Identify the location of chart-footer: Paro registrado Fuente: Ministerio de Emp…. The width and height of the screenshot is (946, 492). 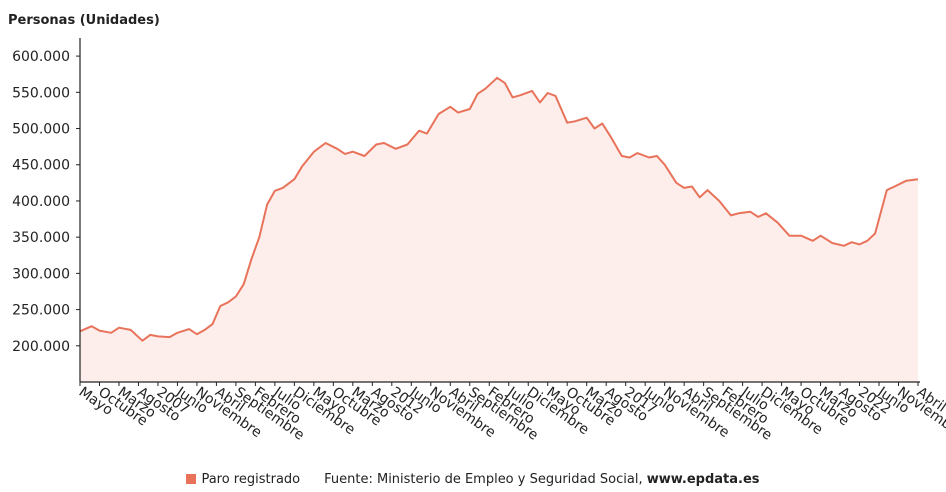
(473, 479).